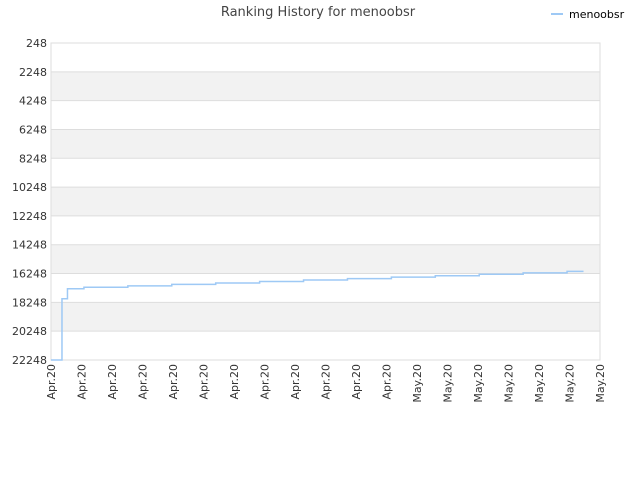 Image resolution: width=640 pixels, height=484 pixels. I want to click on y-tick-label: 10248, so click(29, 187).